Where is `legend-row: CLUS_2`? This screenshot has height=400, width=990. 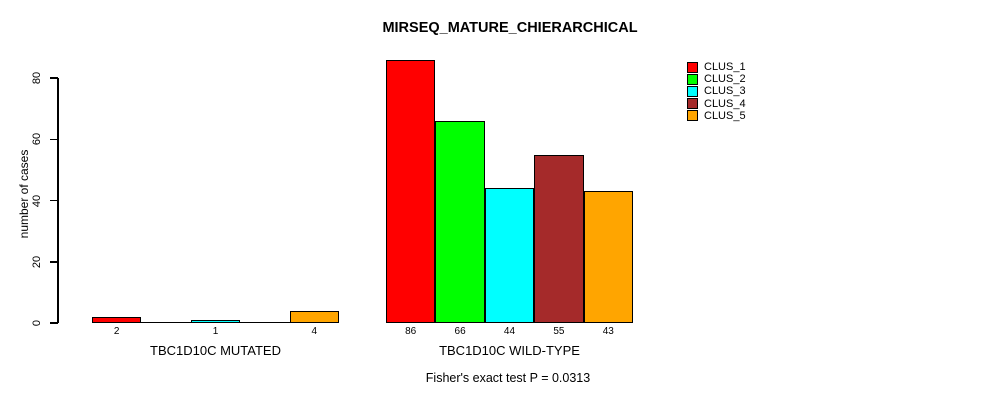 legend-row: CLUS_2 is located at coordinates (716, 79).